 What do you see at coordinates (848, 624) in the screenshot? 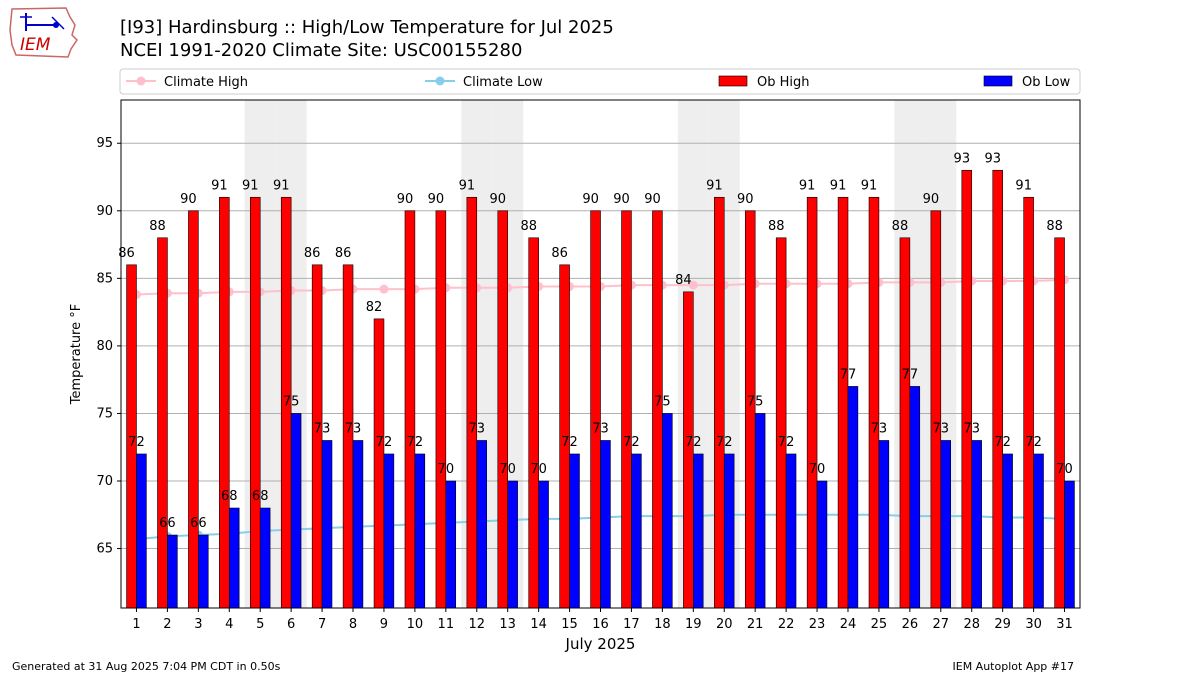
I see `x-tick-label: 24` at bounding box center [848, 624].